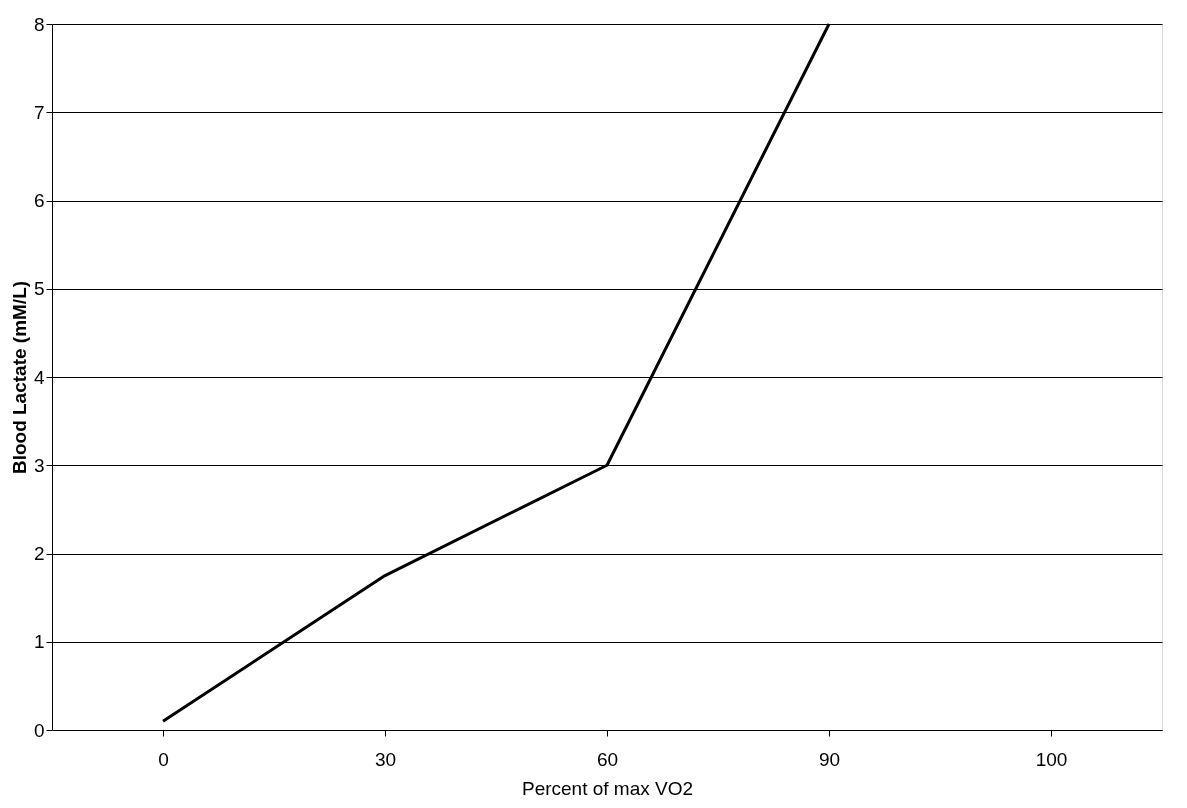 Image resolution: width=1187 pixels, height=808 pixels. Describe the element at coordinates (39, 289) in the screenshot. I see `y-tick-label: 5` at that location.